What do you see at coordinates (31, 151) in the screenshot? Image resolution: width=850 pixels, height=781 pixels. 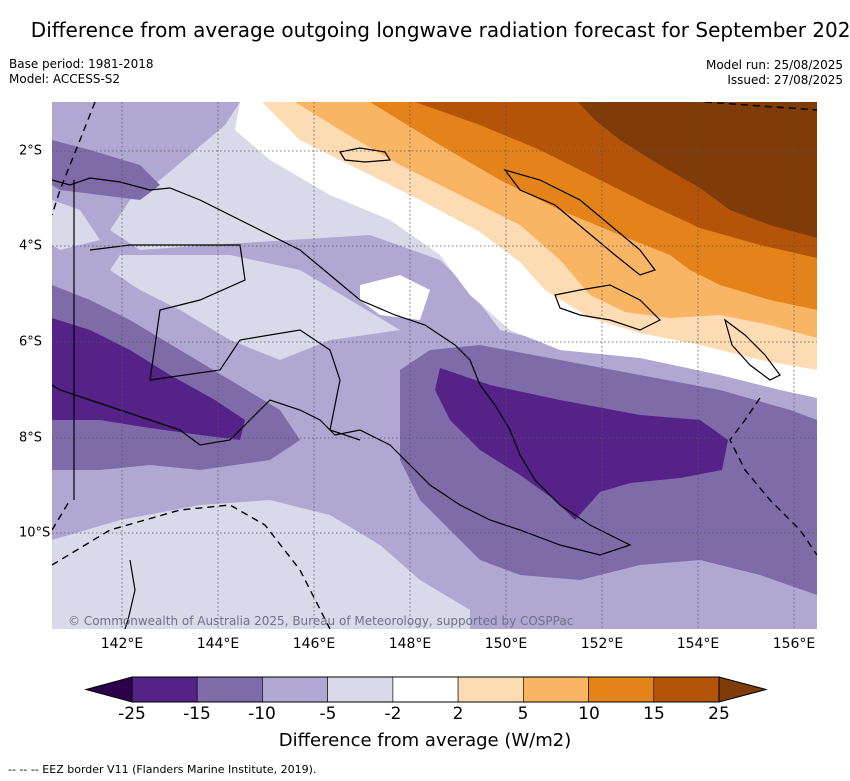 I see `lat-label: 2°S` at bounding box center [31, 151].